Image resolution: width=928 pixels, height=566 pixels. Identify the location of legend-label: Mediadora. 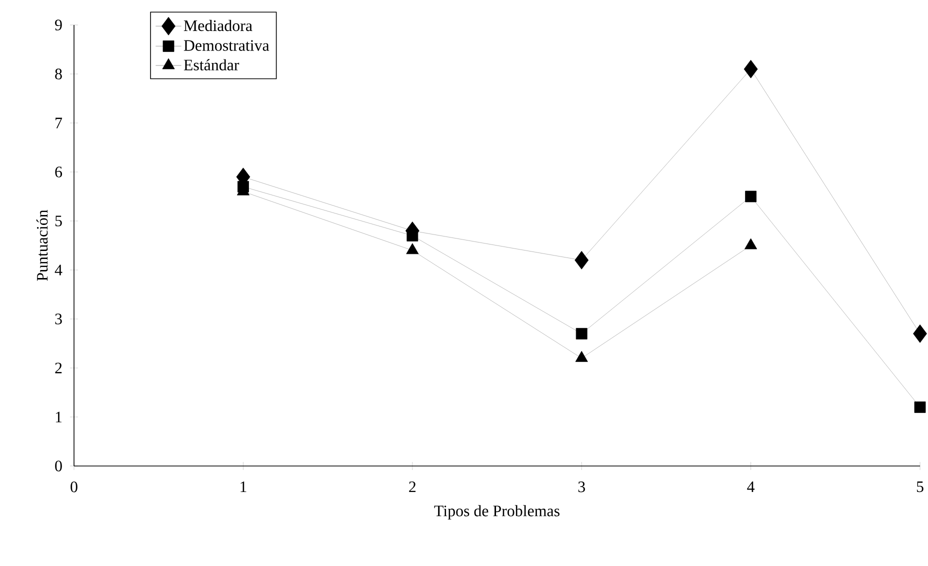
(218, 26).